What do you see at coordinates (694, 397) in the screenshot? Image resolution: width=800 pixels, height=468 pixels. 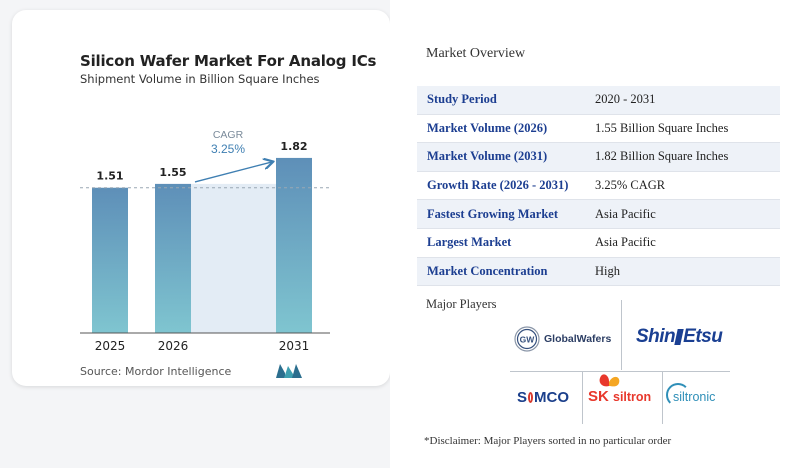 I see `siltronic-name: siltronic` at bounding box center [694, 397].